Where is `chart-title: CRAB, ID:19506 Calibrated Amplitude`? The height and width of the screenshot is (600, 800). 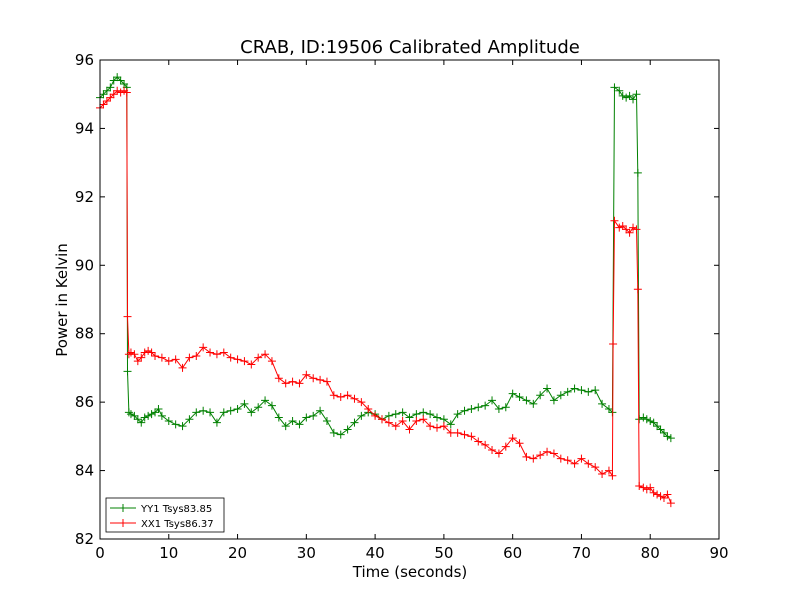 chart-title: CRAB, ID:19506 Calibrated Amplitude is located at coordinates (410, 47).